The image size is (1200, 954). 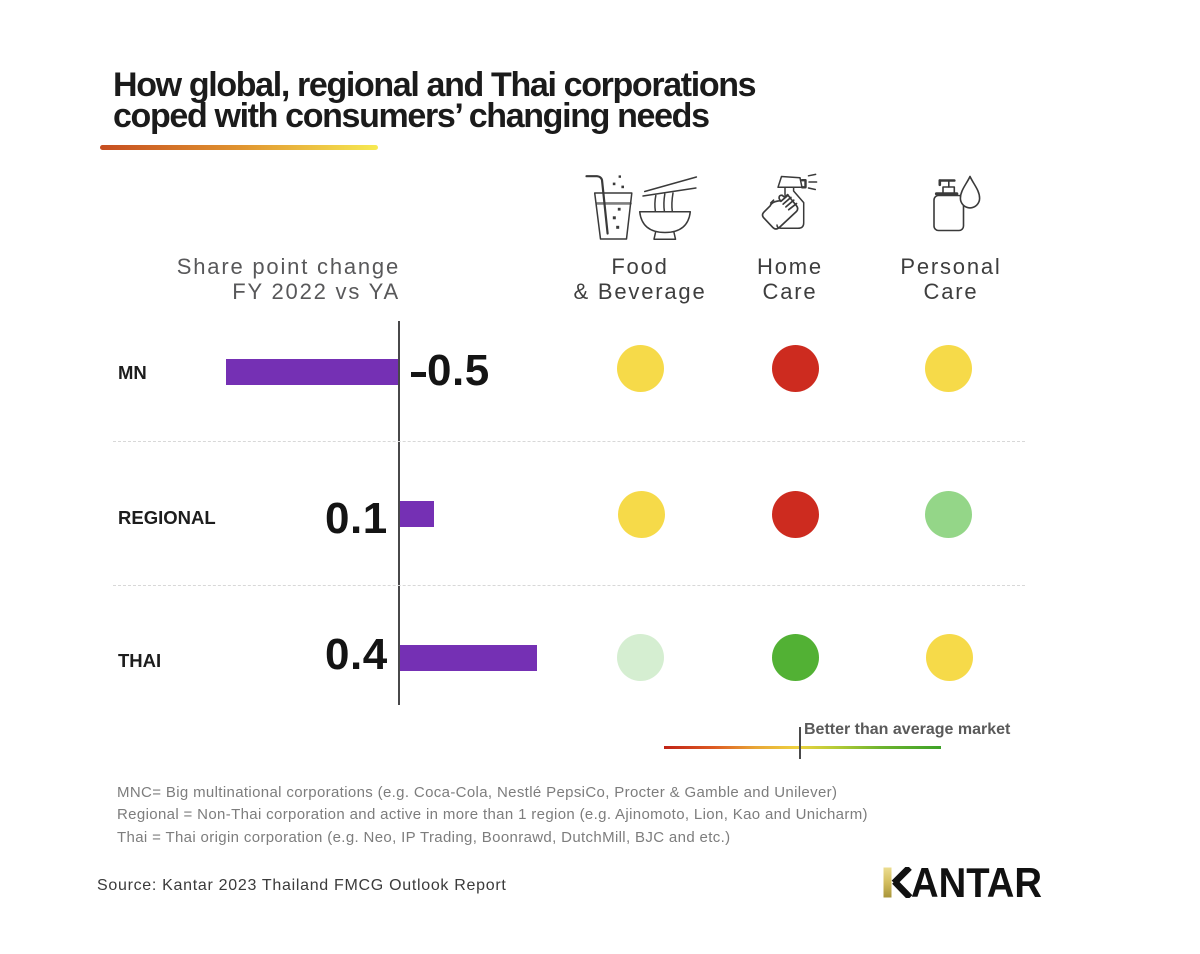 What do you see at coordinates (976, 882) in the screenshot?
I see `svg-text: ANTAR` at bounding box center [976, 882].